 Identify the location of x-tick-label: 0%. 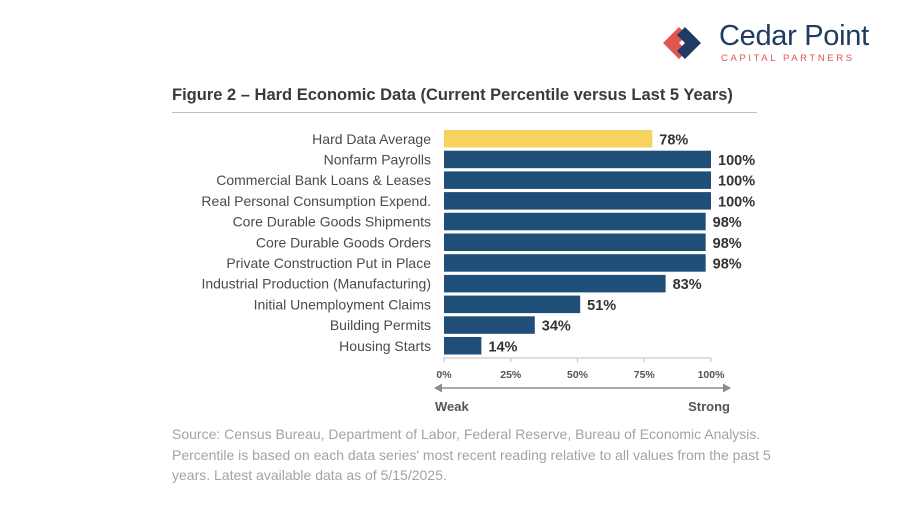
(444, 375).